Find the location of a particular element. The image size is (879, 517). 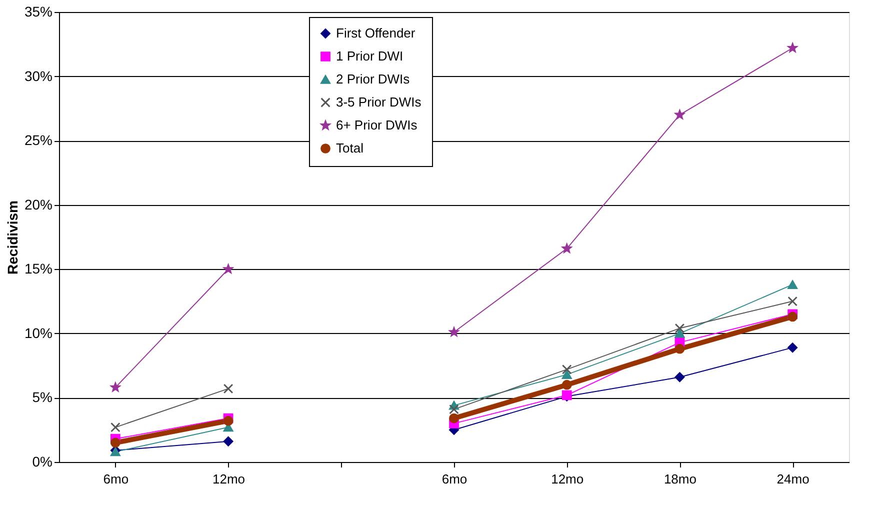

x-tick-label: 24mo is located at coordinates (793, 479).